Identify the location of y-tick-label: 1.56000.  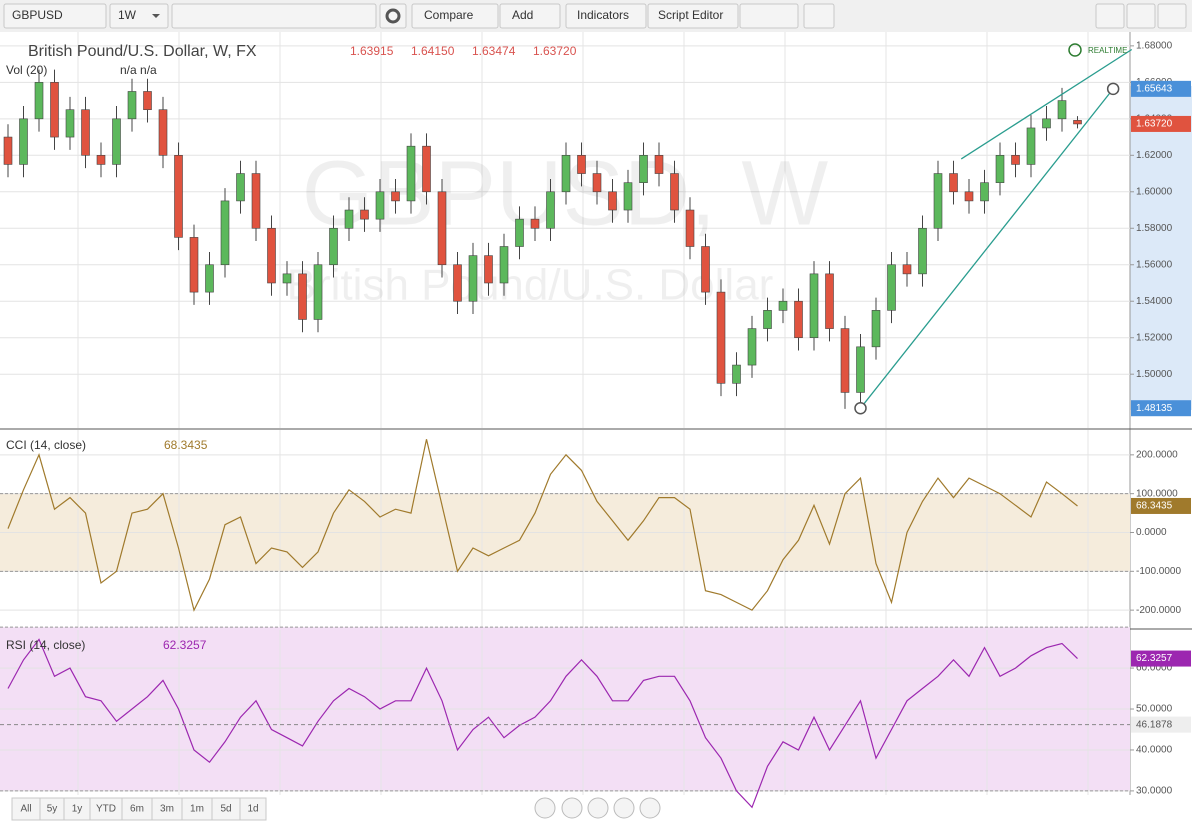
(1154, 264).